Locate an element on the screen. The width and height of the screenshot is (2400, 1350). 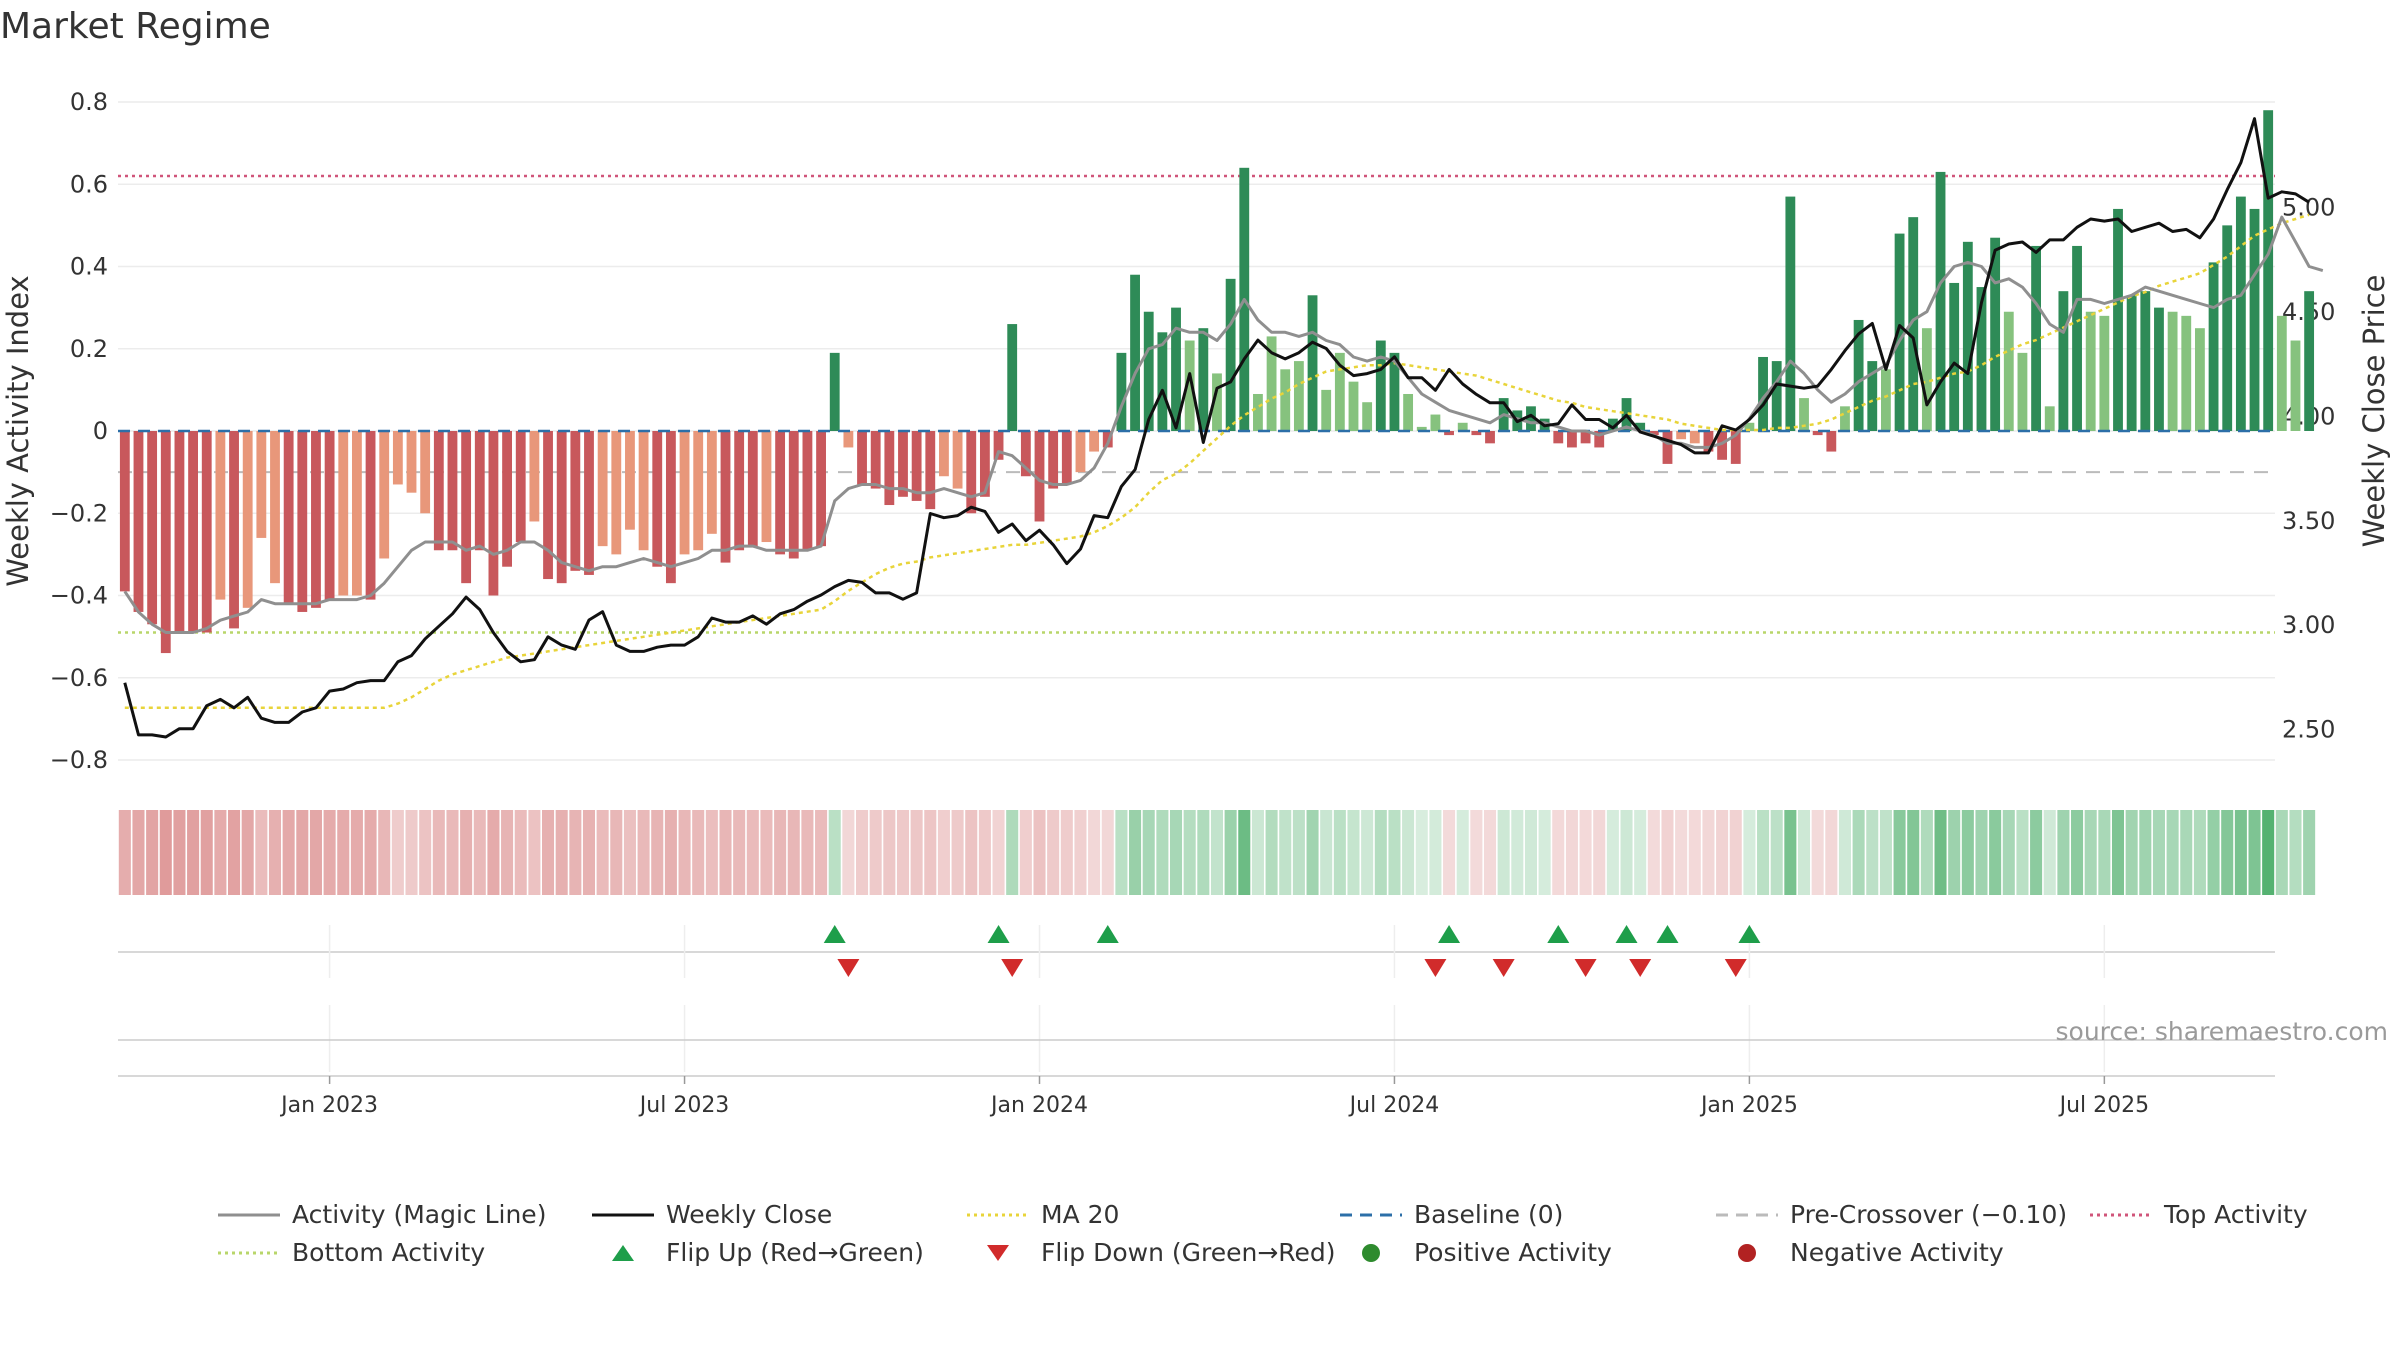
legend-item: Flip Down (Green→Red) is located at coordinates (1151, 1252).